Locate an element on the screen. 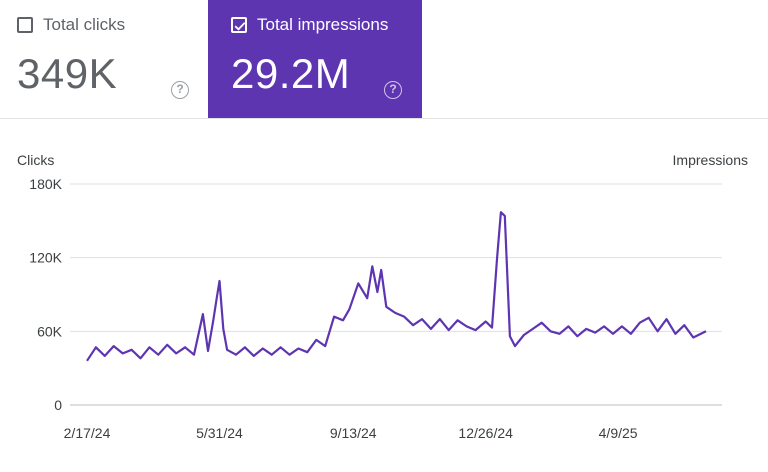 This screenshot has height=472, width=768. total-clicks-value: 349K is located at coordinates (67, 73).